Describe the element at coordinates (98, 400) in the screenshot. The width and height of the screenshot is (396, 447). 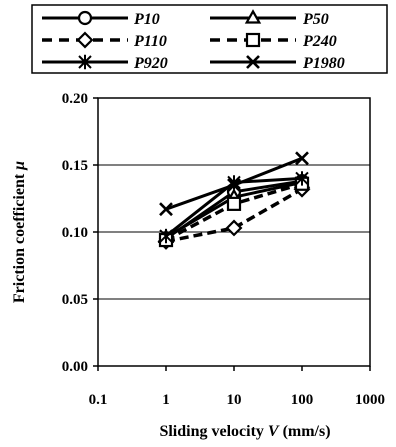
I see `x-tick-label: 0.1` at that location.